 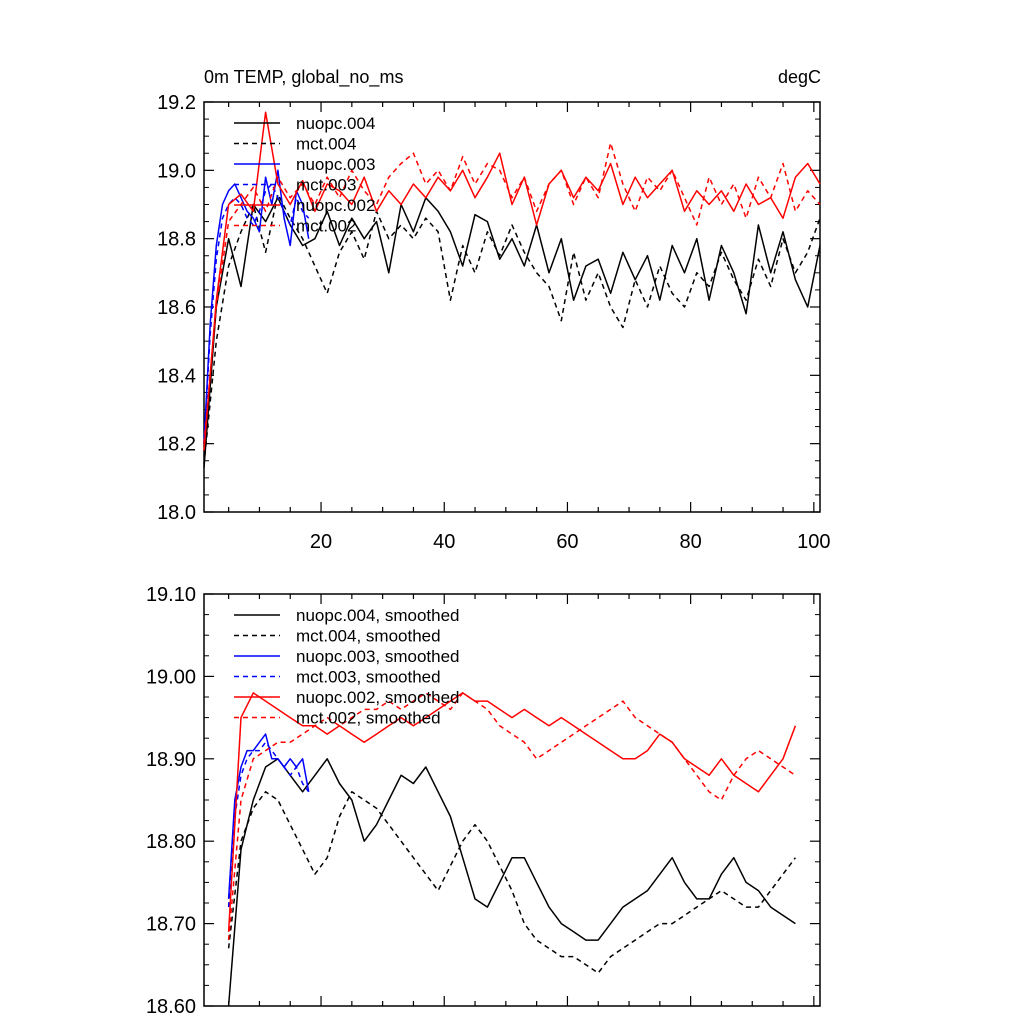 I want to click on top-xtick-label: 100, so click(x=813, y=542).